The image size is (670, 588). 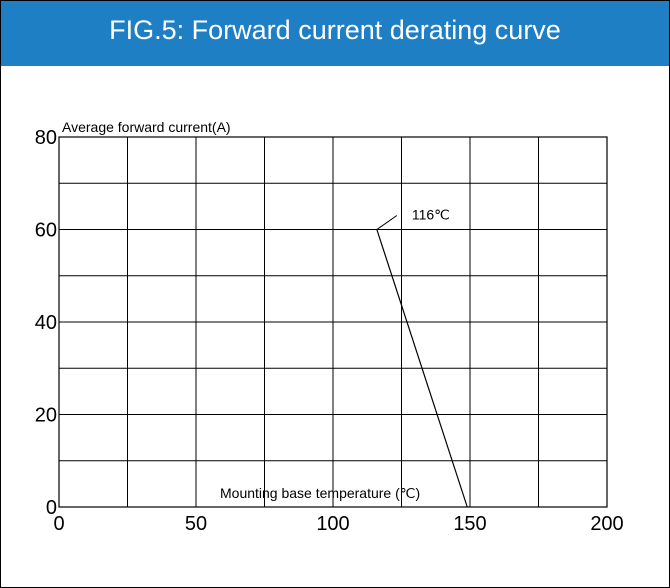 What do you see at coordinates (146, 127) in the screenshot?
I see `y-axis-label: Average forward current(A)` at bounding box center [146, 127].